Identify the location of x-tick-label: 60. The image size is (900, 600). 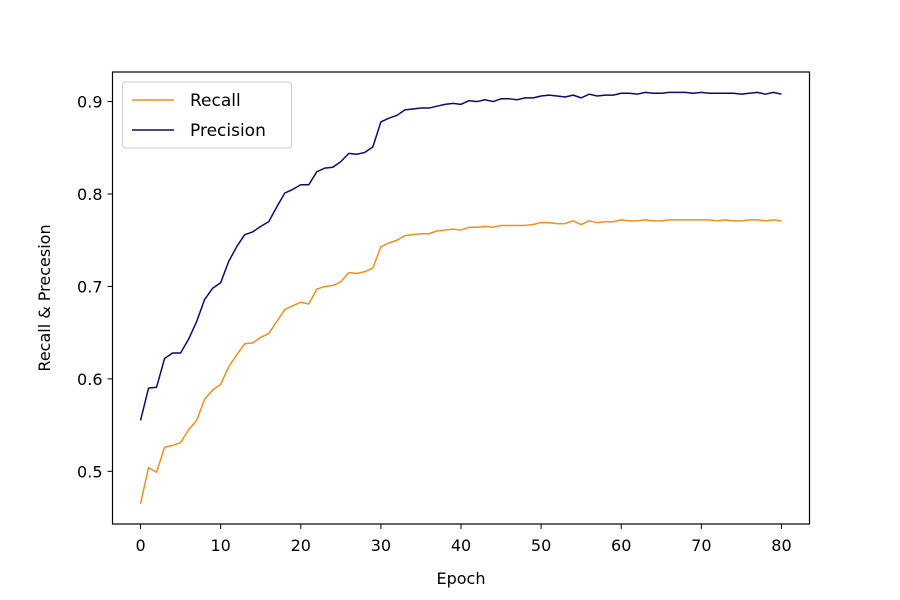
(621, 545).